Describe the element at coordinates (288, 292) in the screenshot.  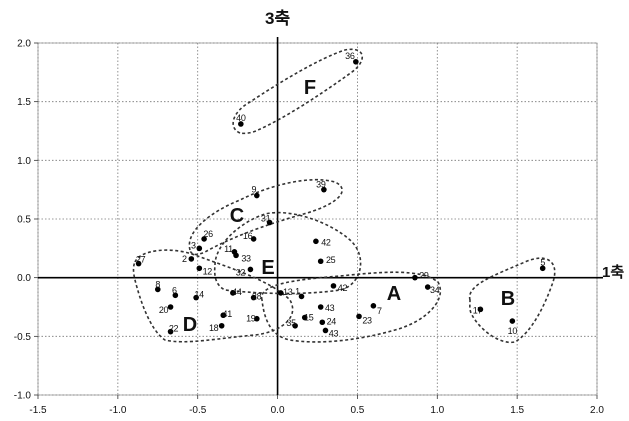
I see `data-point-label: 13` at that location.